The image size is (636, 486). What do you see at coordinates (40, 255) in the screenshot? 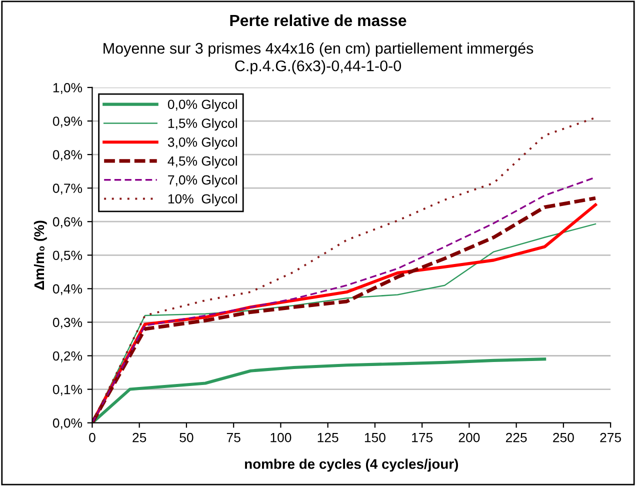
I see `y-axis-title: Δm/m₀ (%)` at bounding box center [40, 255].